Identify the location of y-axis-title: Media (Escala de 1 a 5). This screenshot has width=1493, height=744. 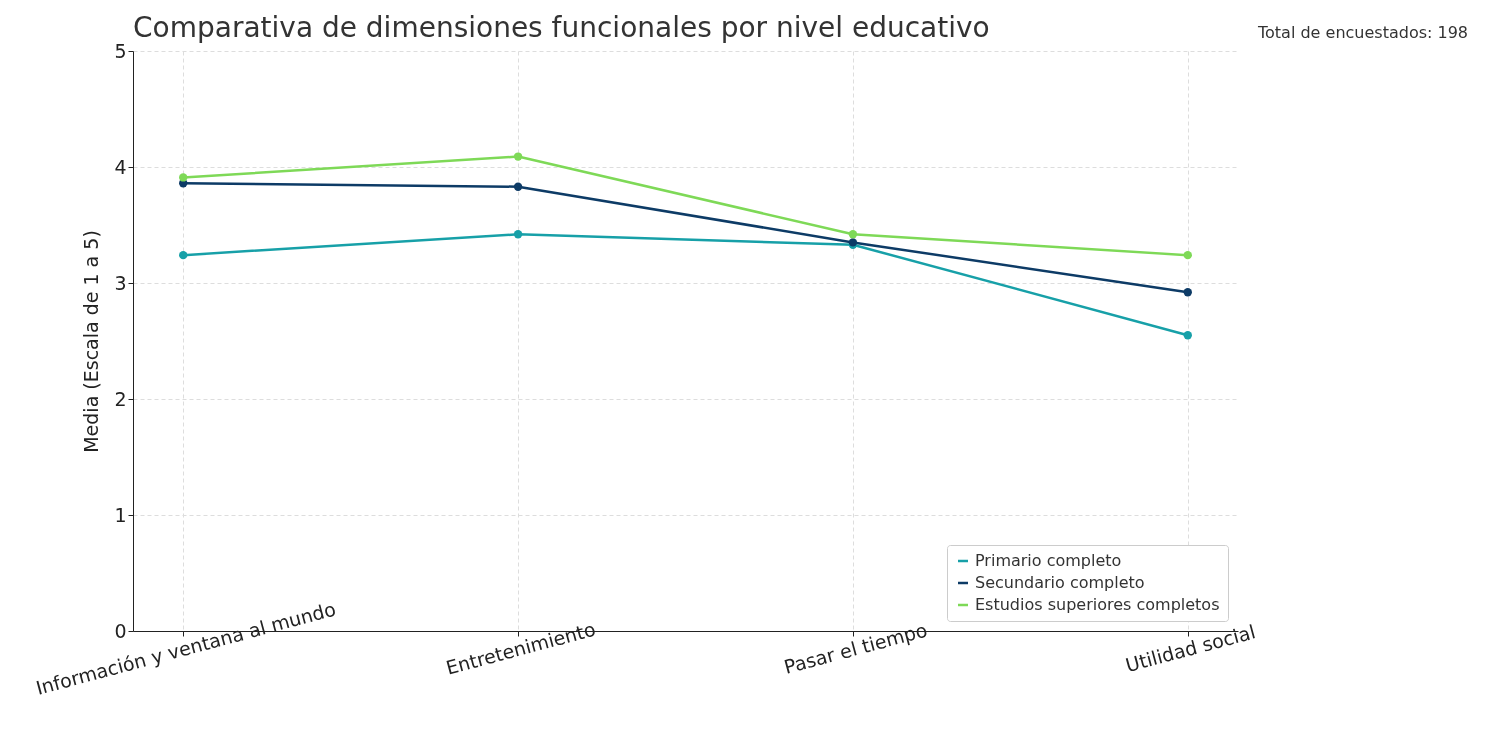
(91, 341).